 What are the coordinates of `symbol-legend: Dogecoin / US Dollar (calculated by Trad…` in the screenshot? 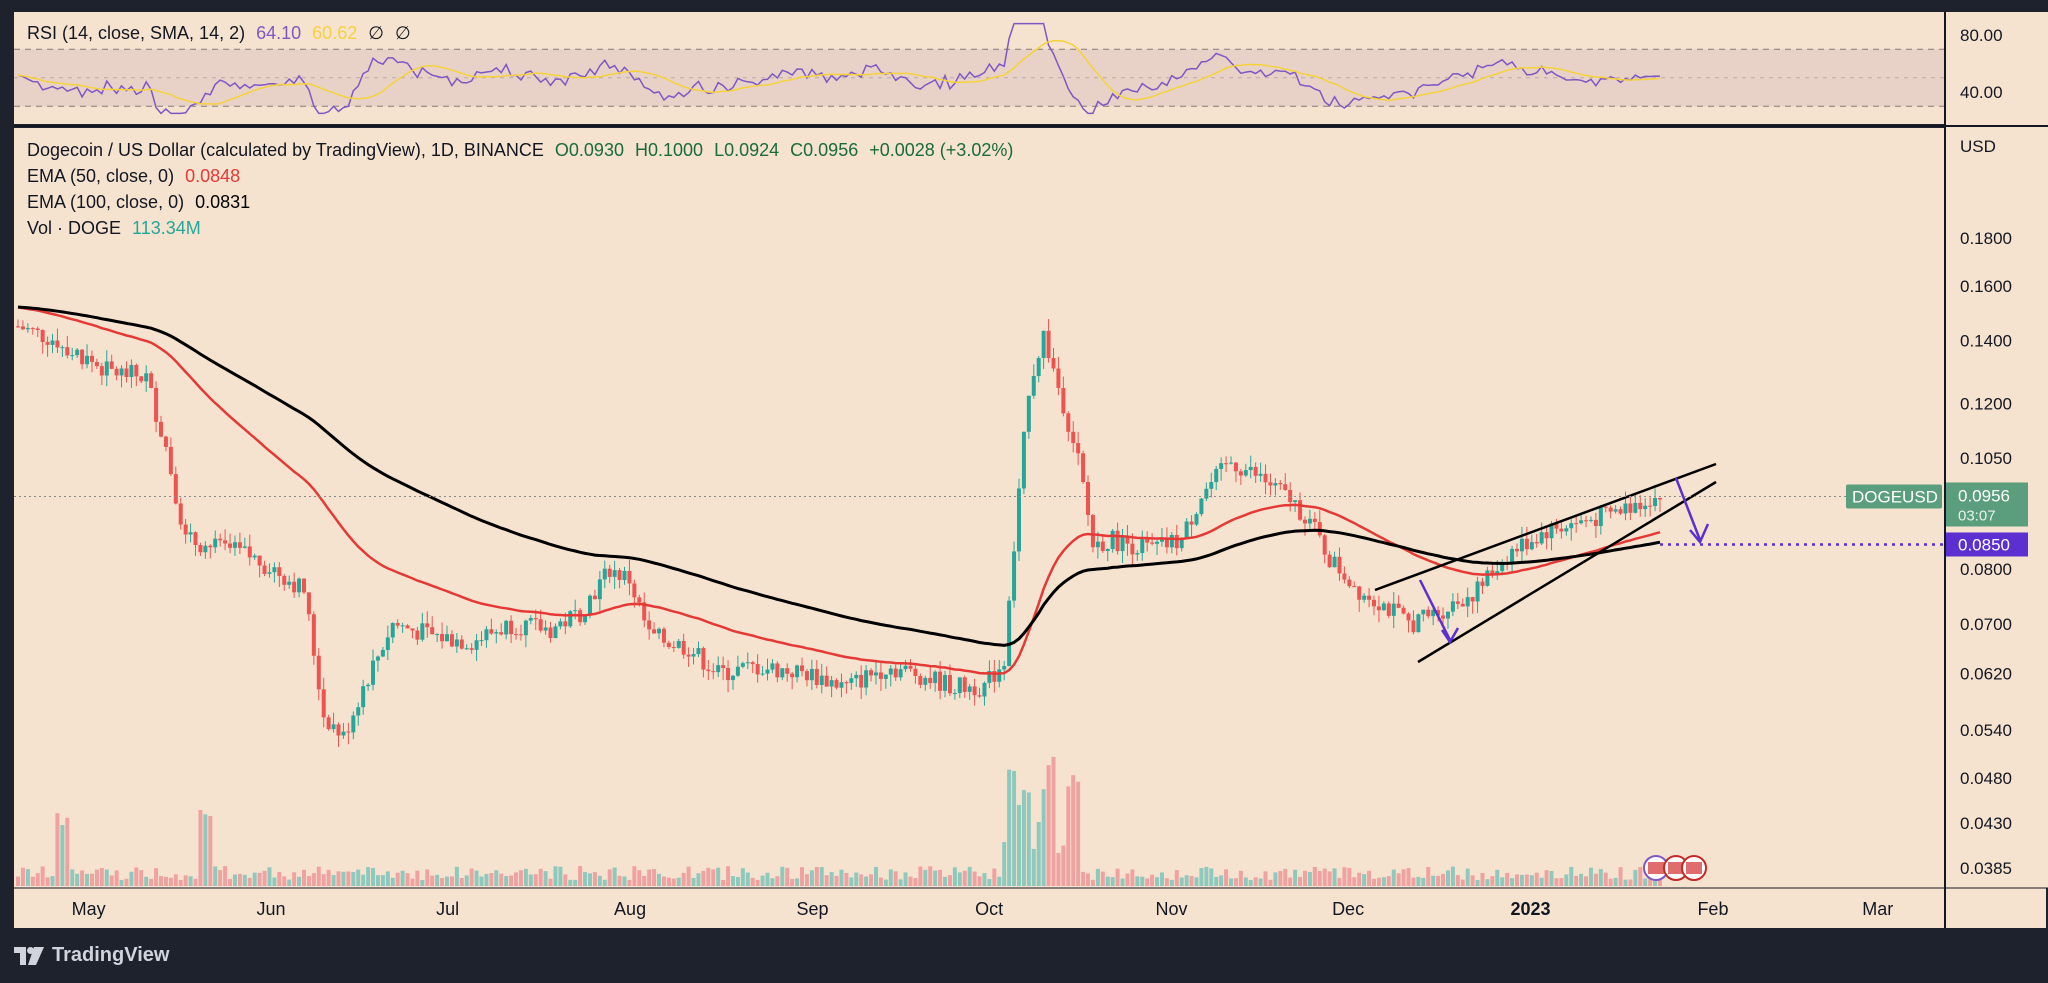 It's located at (523, 150).